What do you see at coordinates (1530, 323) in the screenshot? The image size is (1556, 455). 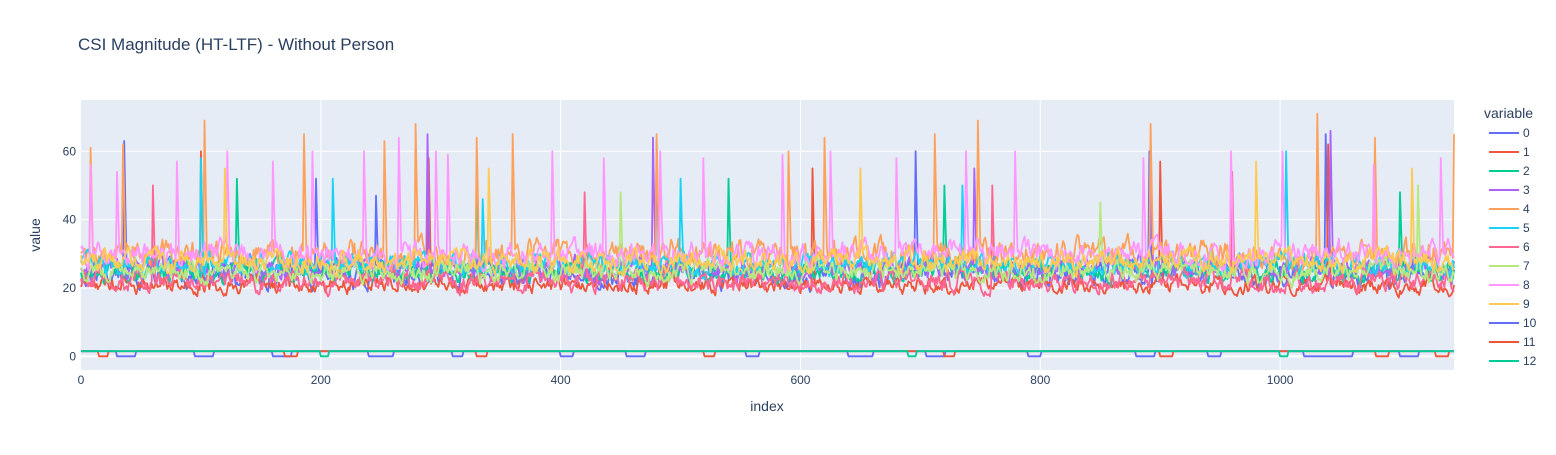 I see `legend-label: 10` at bounding box center [1530, 323].